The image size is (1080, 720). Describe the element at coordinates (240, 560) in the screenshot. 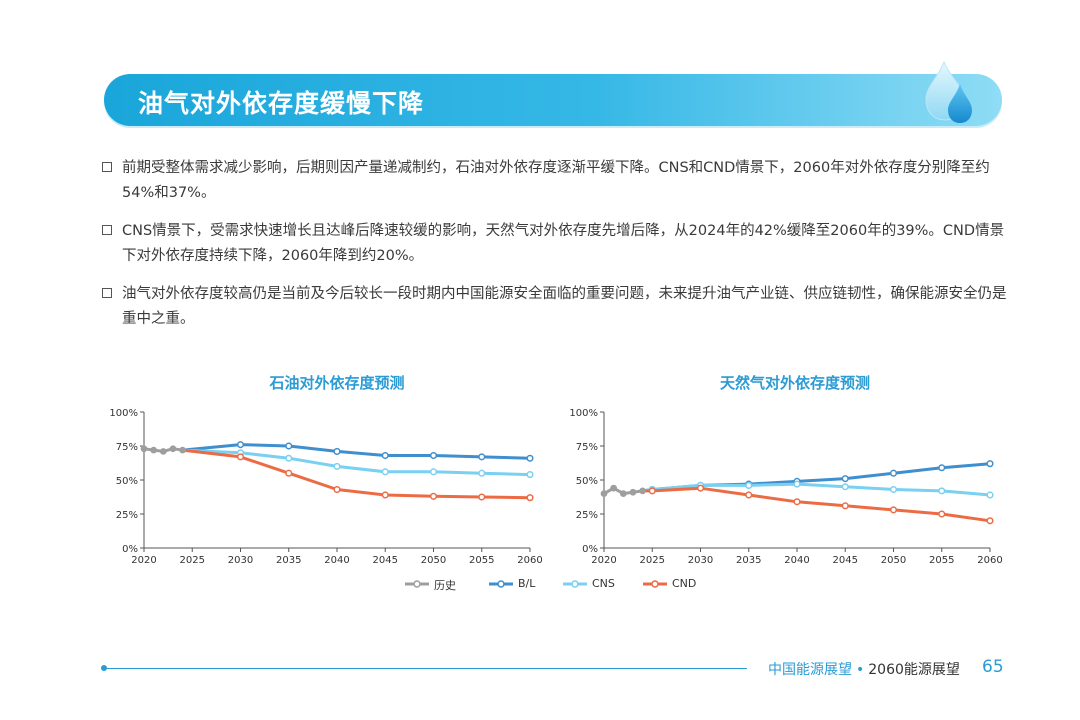

I see `x-tick-label: 2030` at that location.